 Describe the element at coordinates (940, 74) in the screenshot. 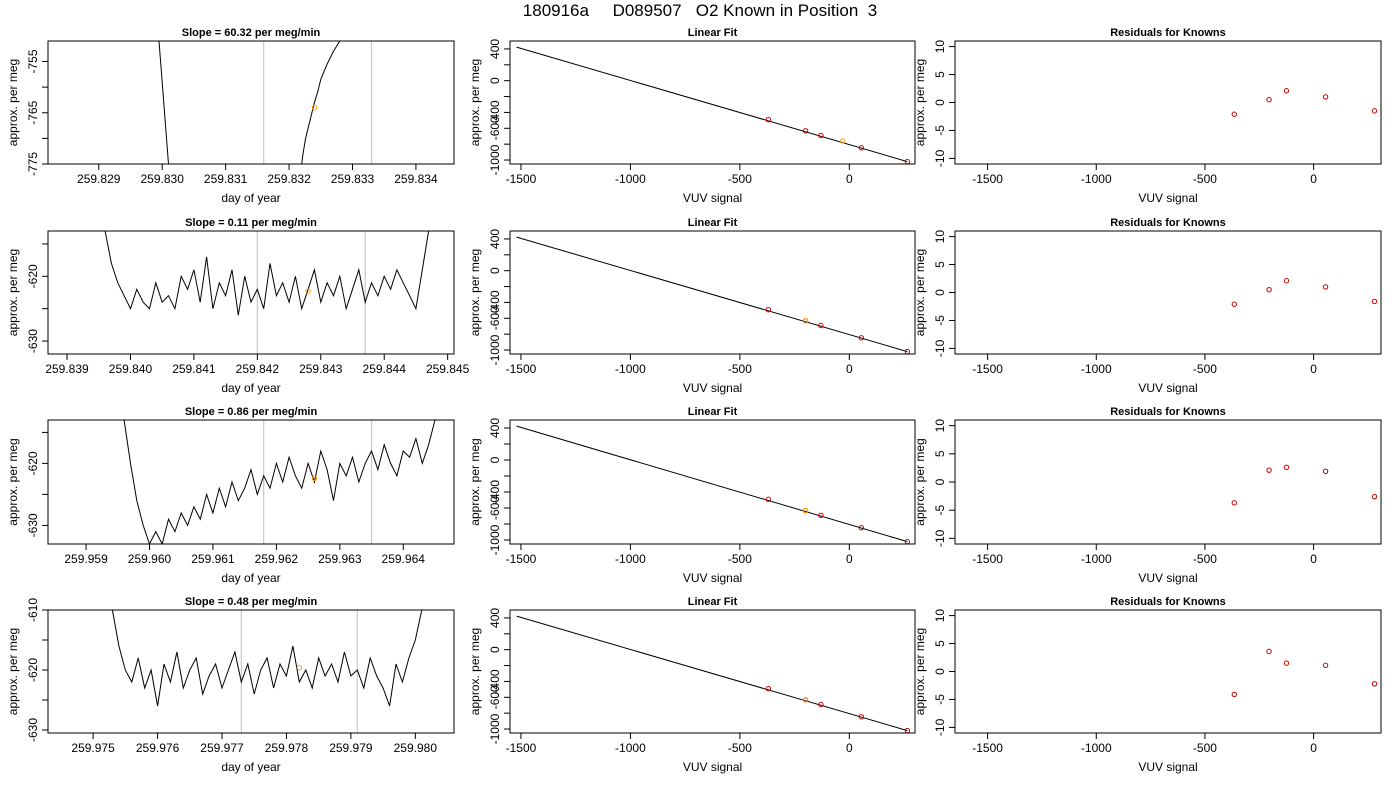

I see `y-tick-label: 5` at that location.